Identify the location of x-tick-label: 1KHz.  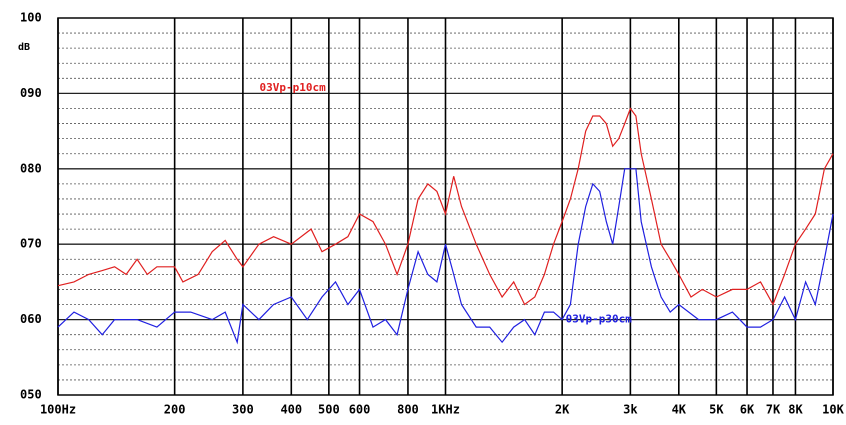
(445, 410).